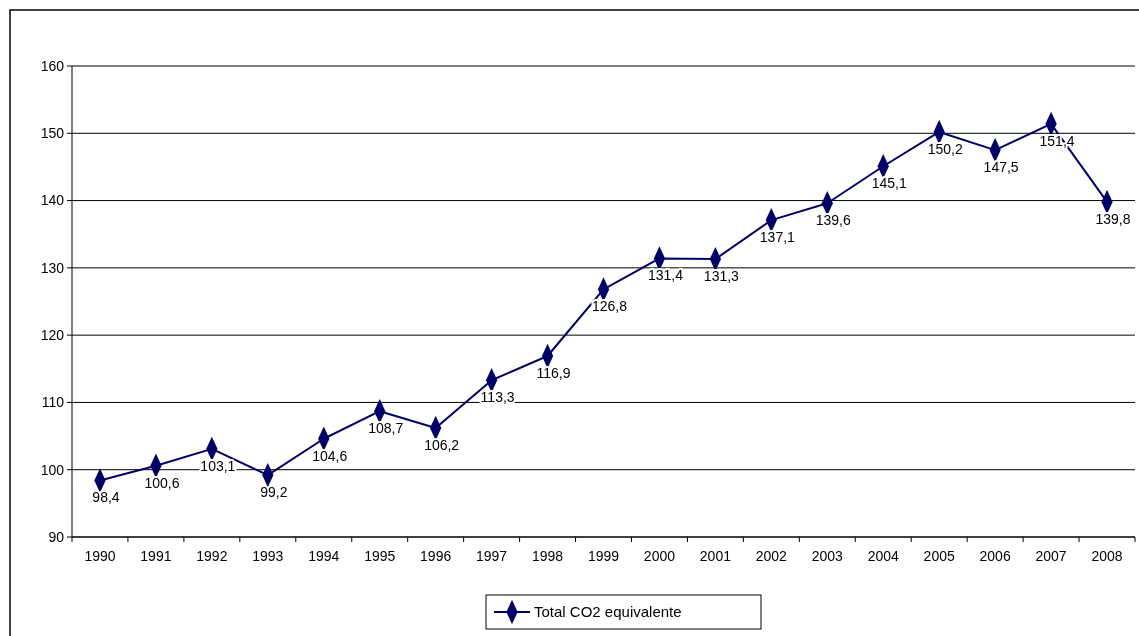 The width and height of the screenshot is (1139, 636). I want to click on x-tick-label: 2003, so click(827, 556).